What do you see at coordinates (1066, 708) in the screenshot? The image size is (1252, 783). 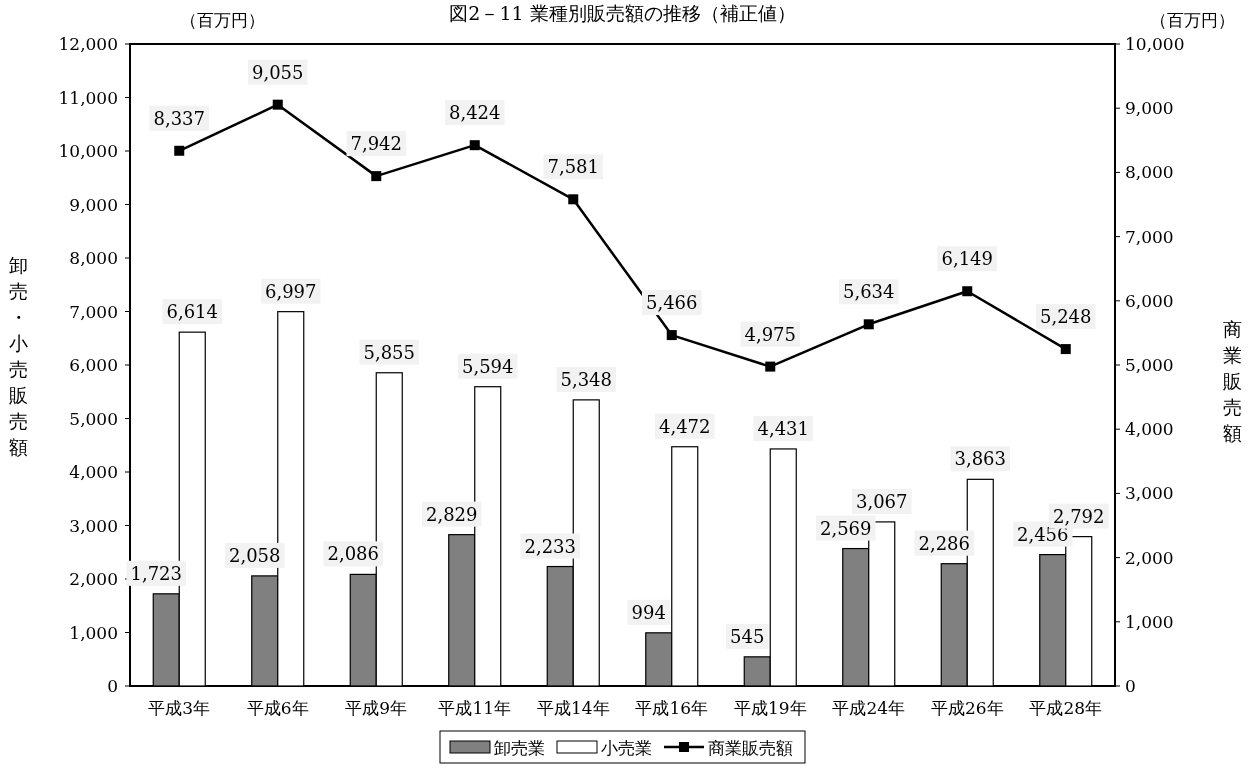 I see `x-tick-label: 平成28年` at bounding box center [1066, 708].